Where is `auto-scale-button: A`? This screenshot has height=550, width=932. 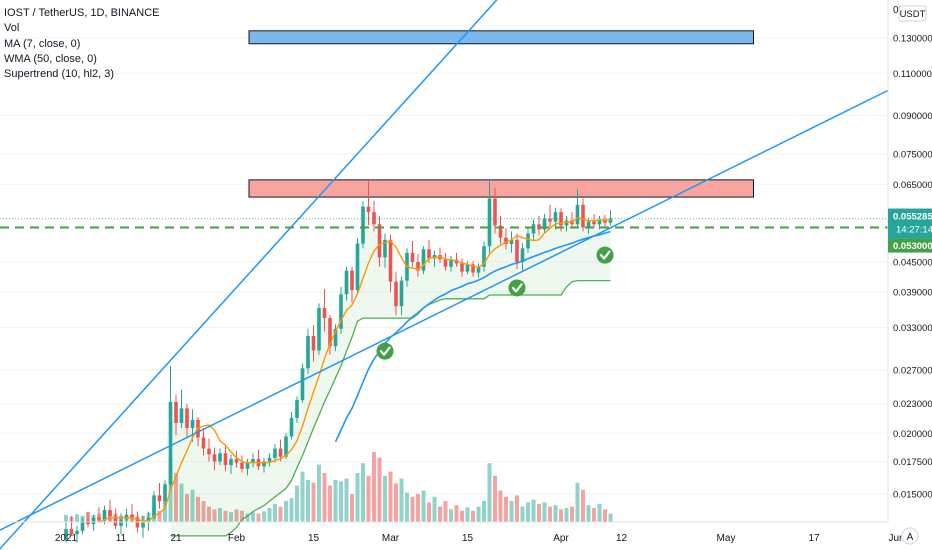
auto-scale-button: A is located at coordinates (910, 536).